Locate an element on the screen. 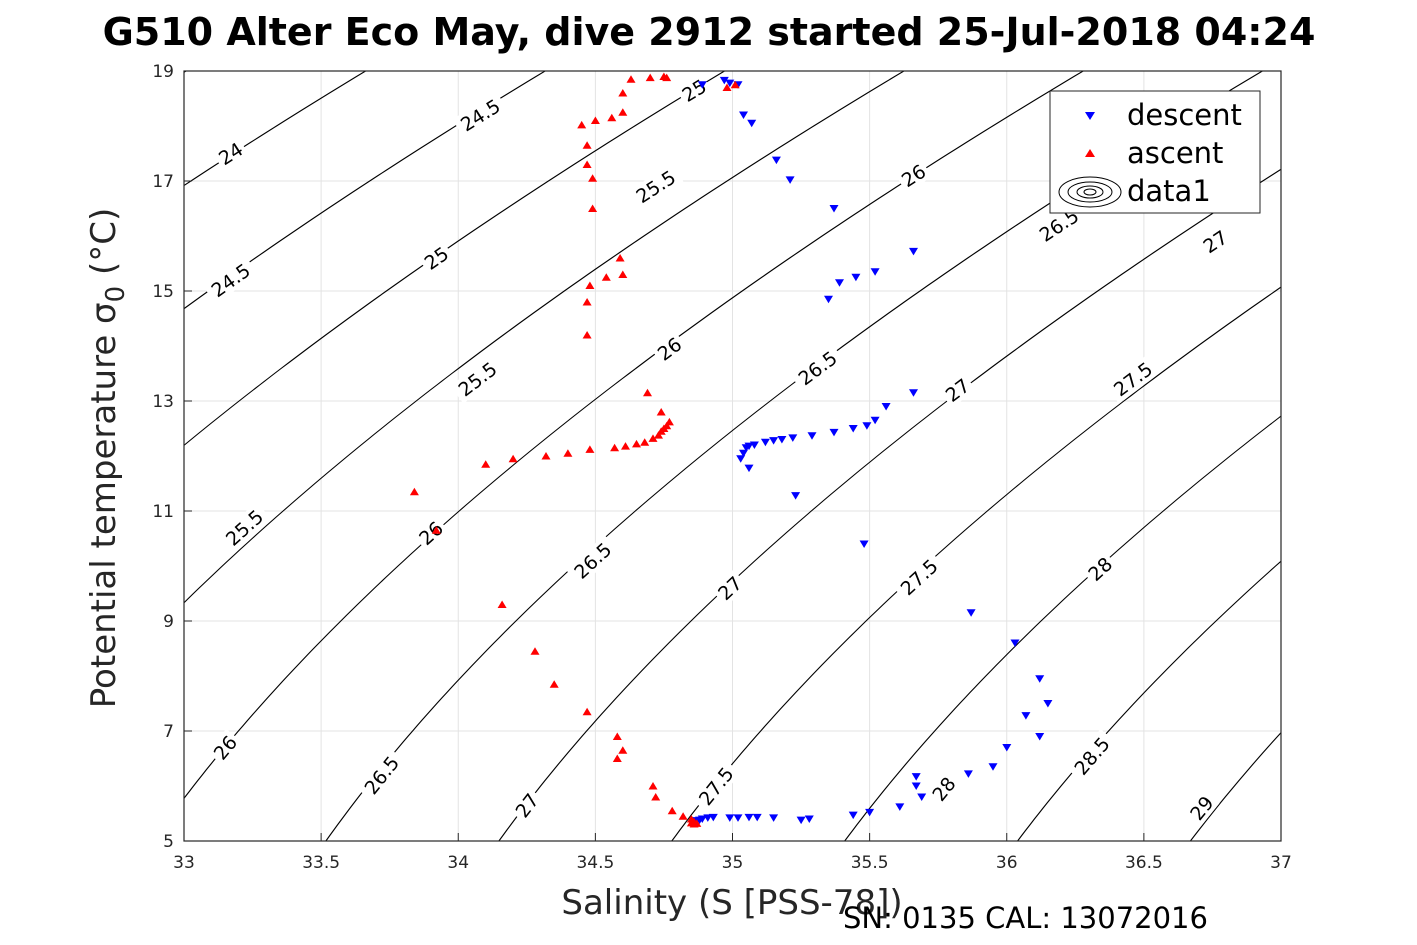 This screenshot has height=945, width=1417. legend-box is located at coordinates (1155, 152).